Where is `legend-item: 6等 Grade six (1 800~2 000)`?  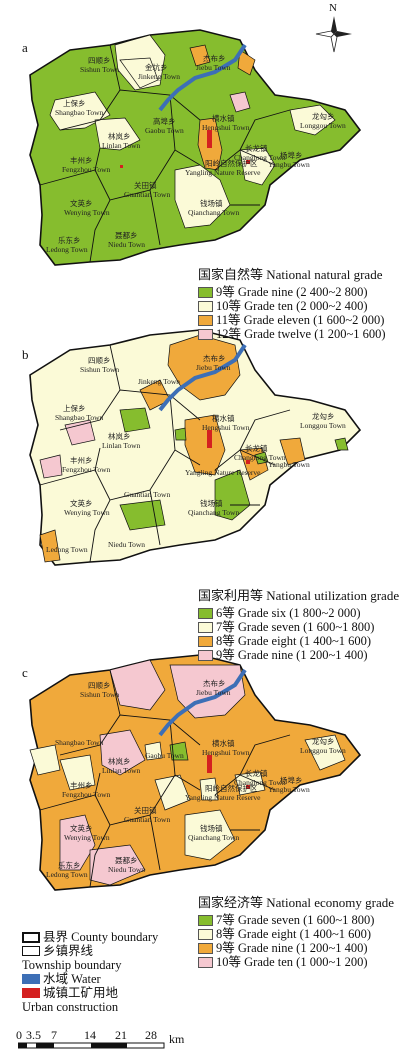 legend-item: 6等 Grade six (1 800~2 000) is located at coordinates (298, 613).